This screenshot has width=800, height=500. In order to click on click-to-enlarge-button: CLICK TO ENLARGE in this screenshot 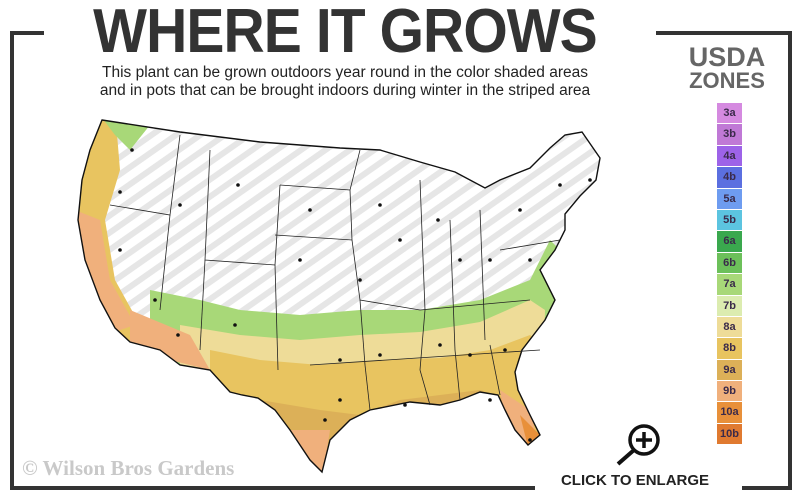, I will do `click(635, 480)`.